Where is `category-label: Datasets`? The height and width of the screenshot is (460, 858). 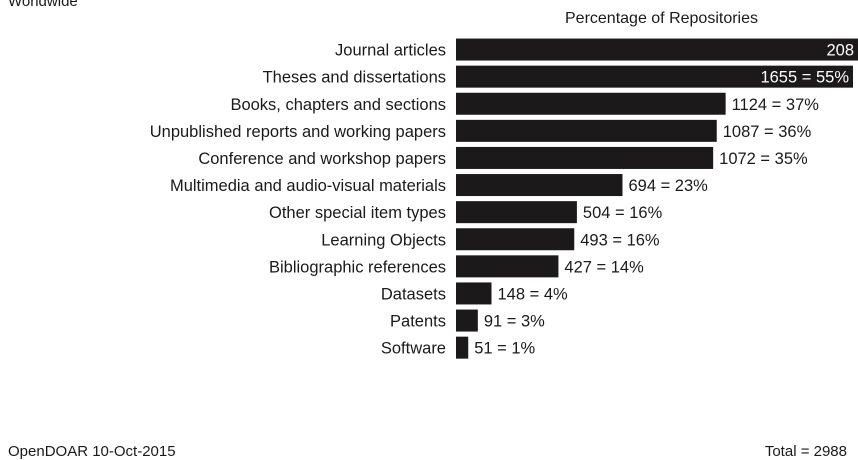 category-label: Datasets is located at coordinates (413, 294).